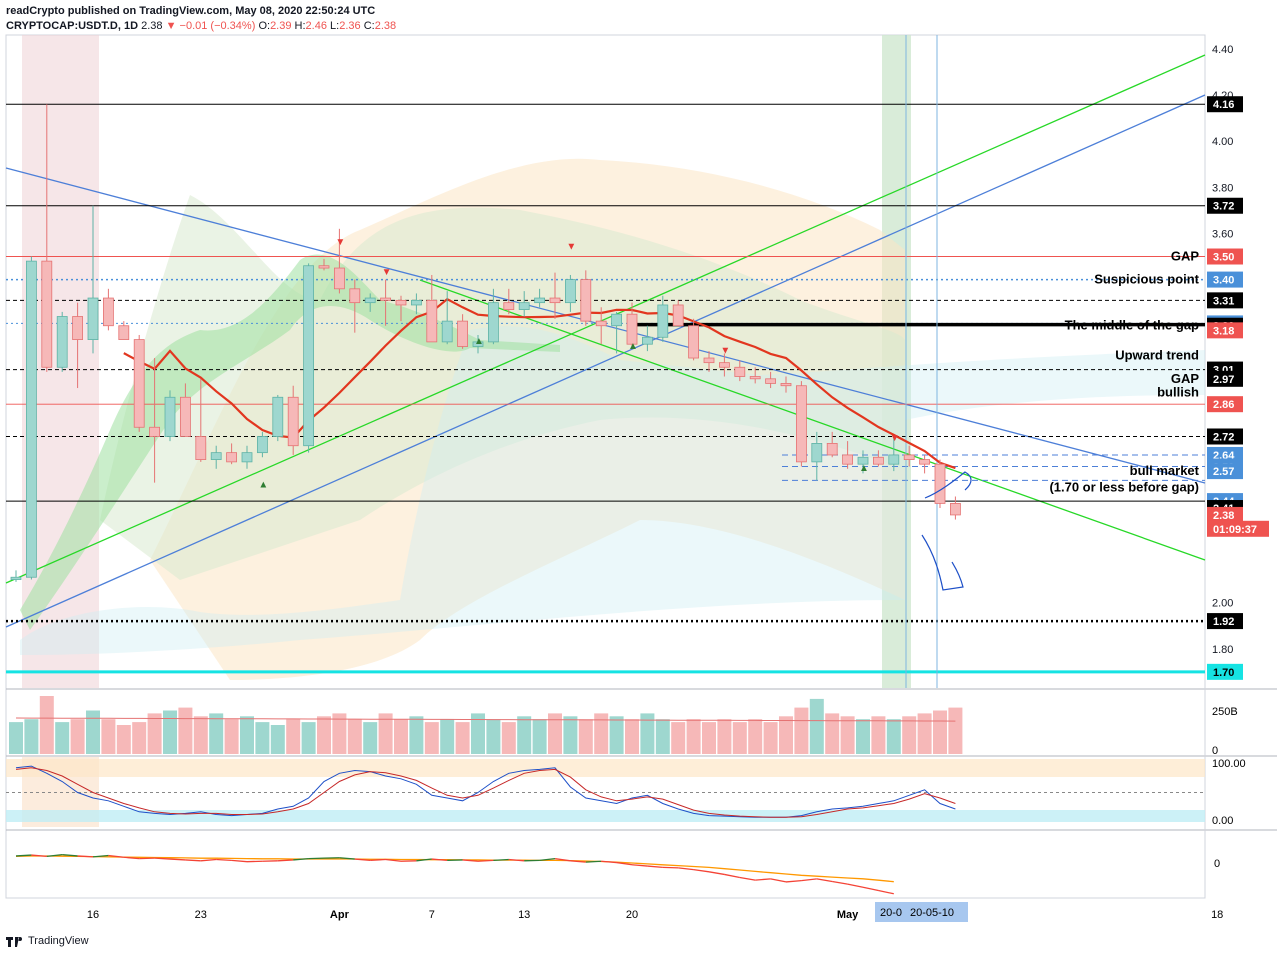 Image resolution: width=1280 pixels, height=958 pixels. What do you see at coordinates (1146, 279) in the screenshot?
I see `chart-annotation: Suspicious point` at bounding box center [1146, 279].